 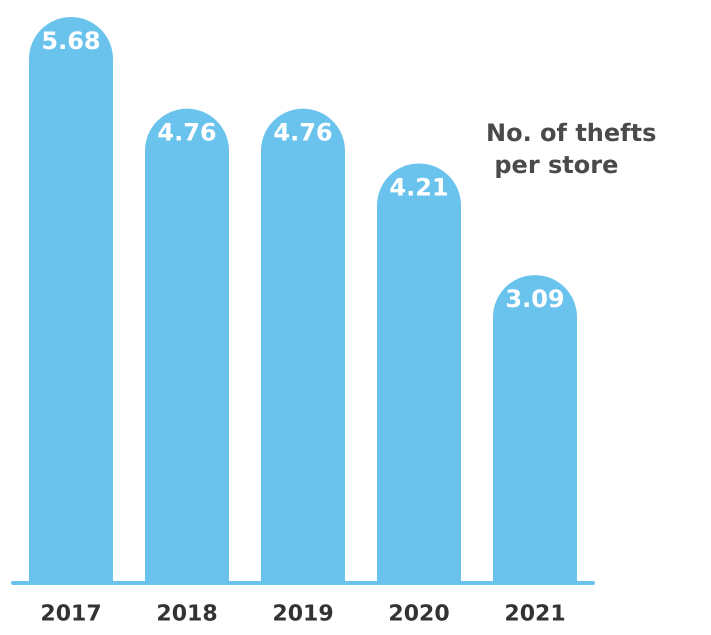 What do you see at coordinates (187, 614) in the screenshot?
I see `x-tick-label: 2018` at bounding box center [187, 614].